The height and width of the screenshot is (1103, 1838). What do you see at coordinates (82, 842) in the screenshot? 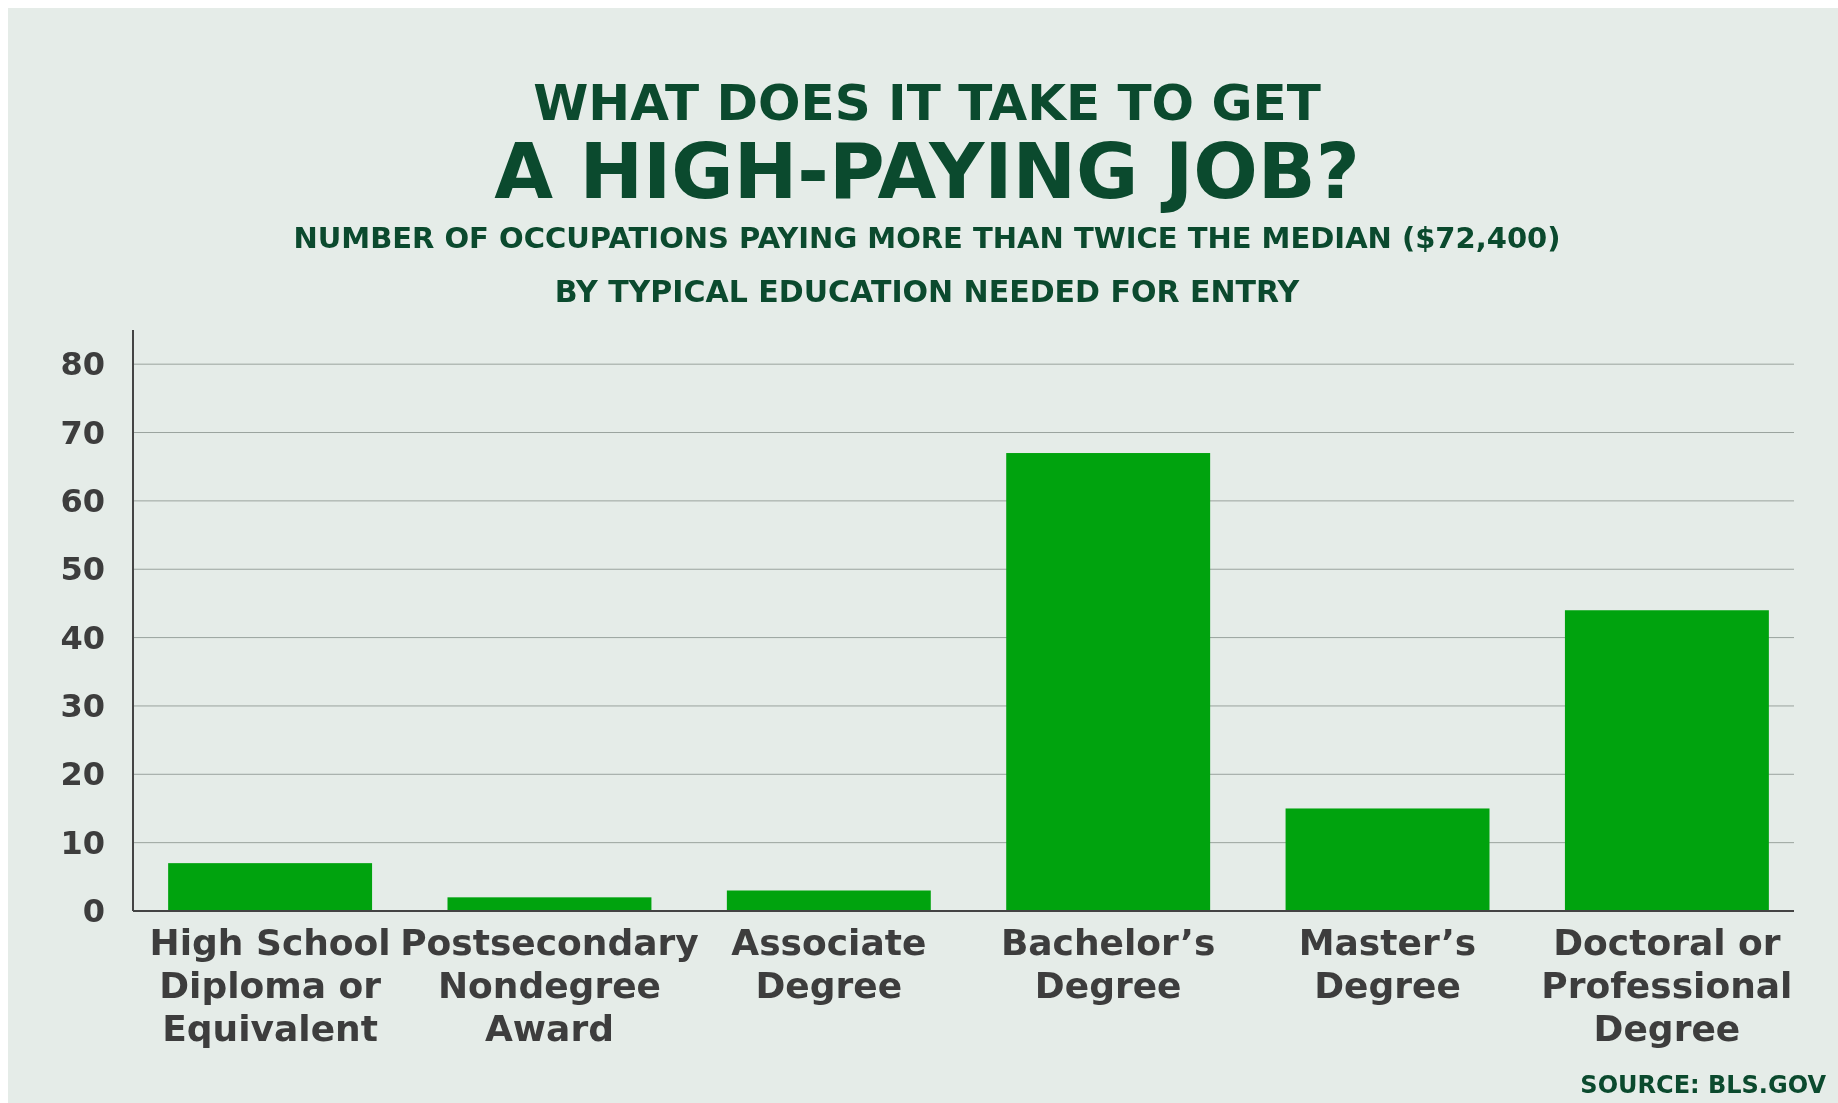
I see `y-tick-label: 10` at bounding box center [82, 842].